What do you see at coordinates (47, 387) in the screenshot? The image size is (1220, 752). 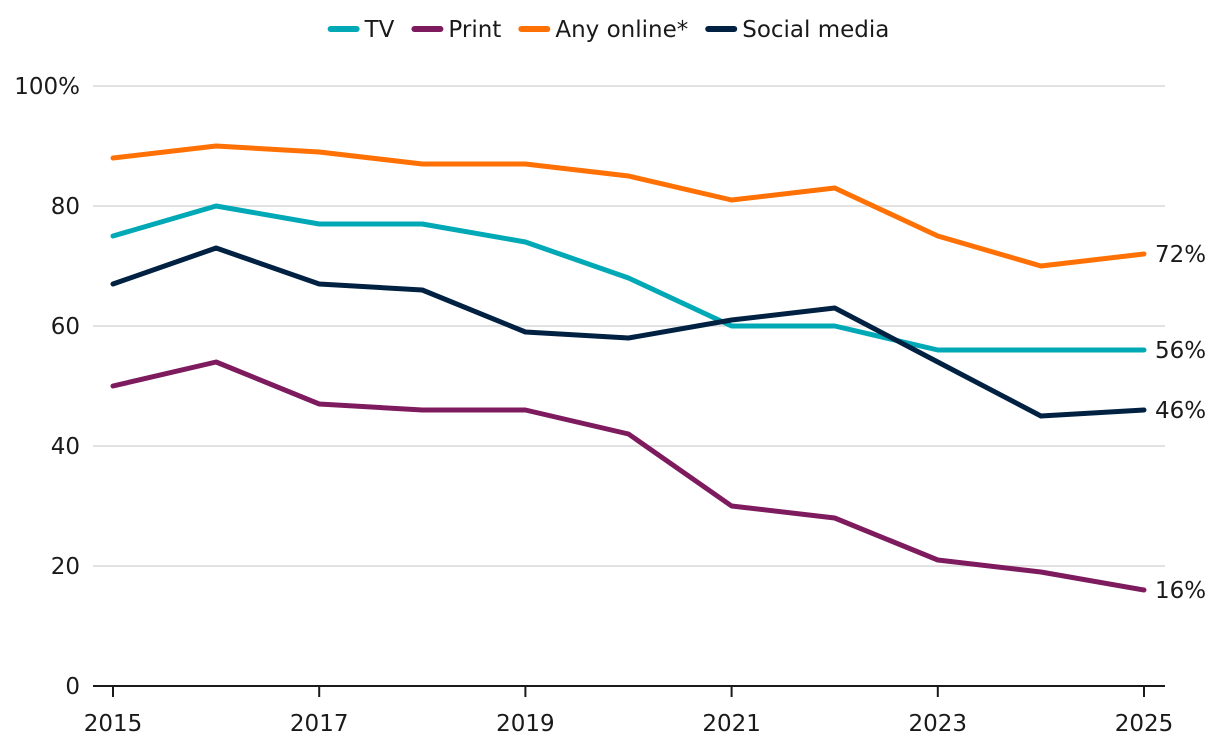 I see `y-axis: 0 20 40 60 80 100%` at bounding box center [47, 387].